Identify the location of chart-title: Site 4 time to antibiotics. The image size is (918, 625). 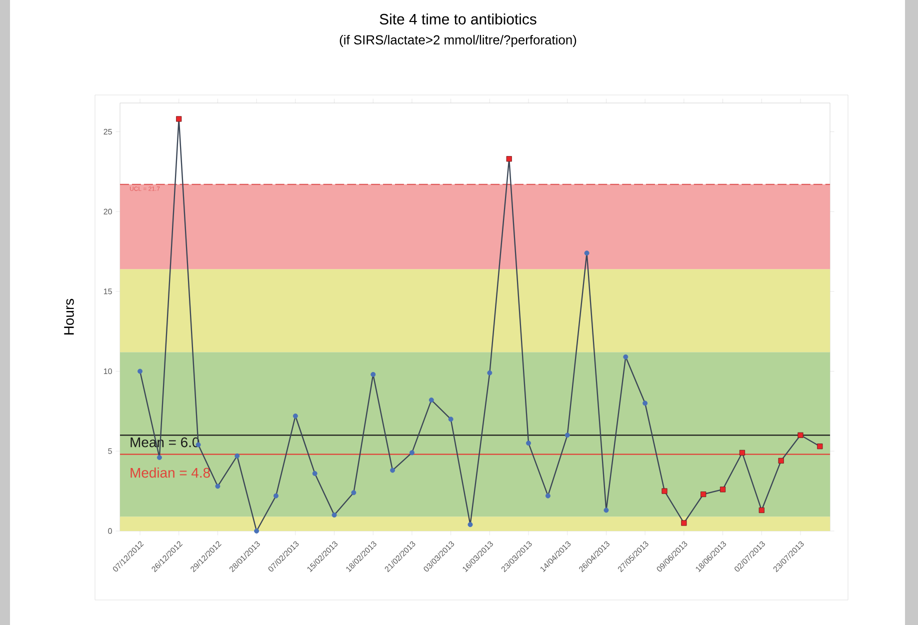
(458, 19).